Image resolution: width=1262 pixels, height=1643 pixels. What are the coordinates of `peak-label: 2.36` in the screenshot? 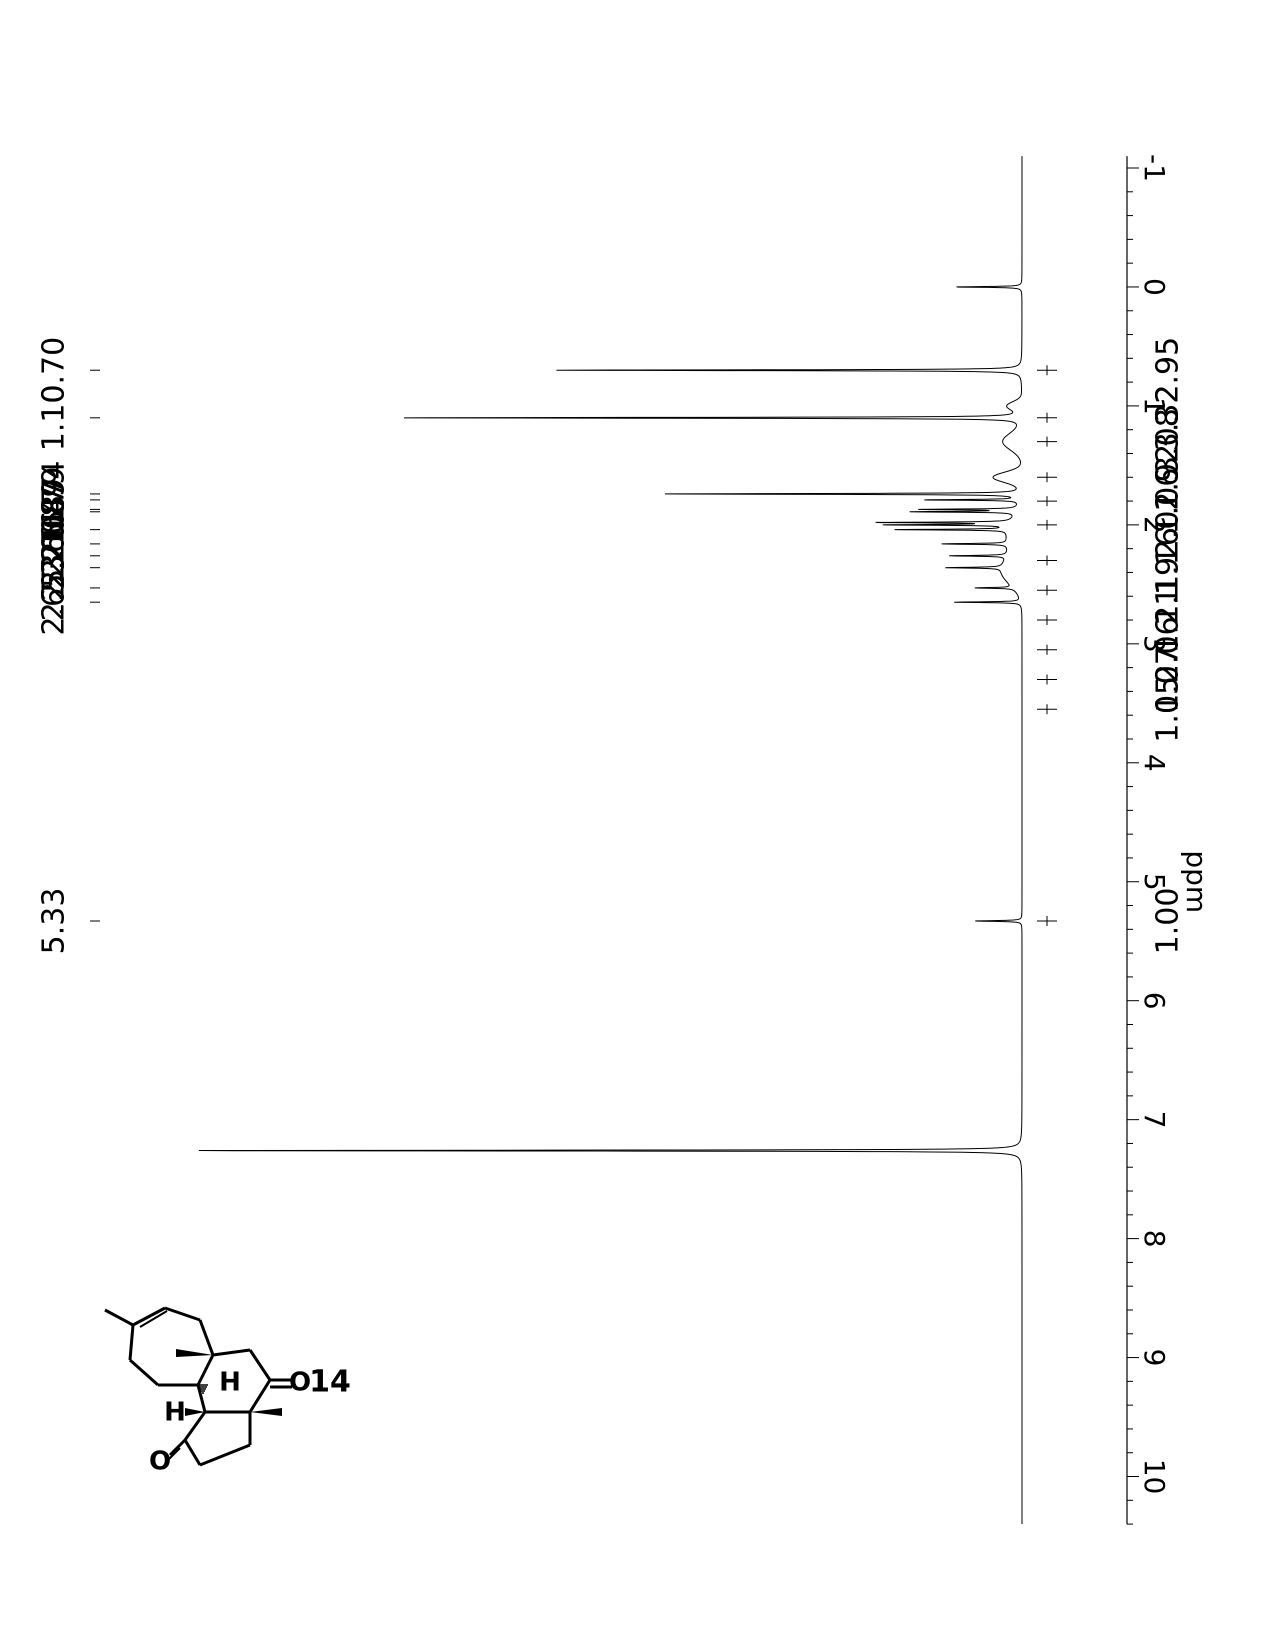 It's located at (54, 567).